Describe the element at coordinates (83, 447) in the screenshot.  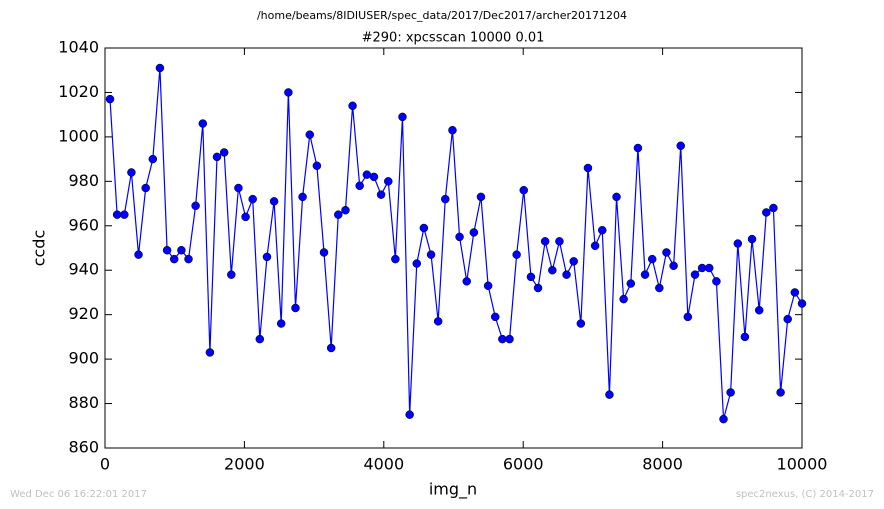
I see `y-tick-label: 860` at that location.